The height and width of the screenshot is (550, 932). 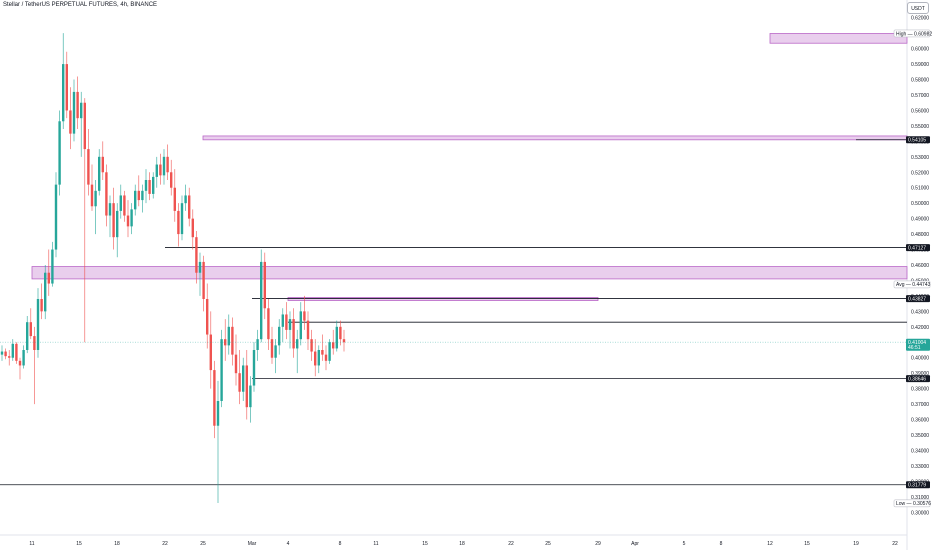 What do you see at coordinates (375, 544) in the screenshot?
I see `x-tick-label: 11` at bounding box center [375, 544].